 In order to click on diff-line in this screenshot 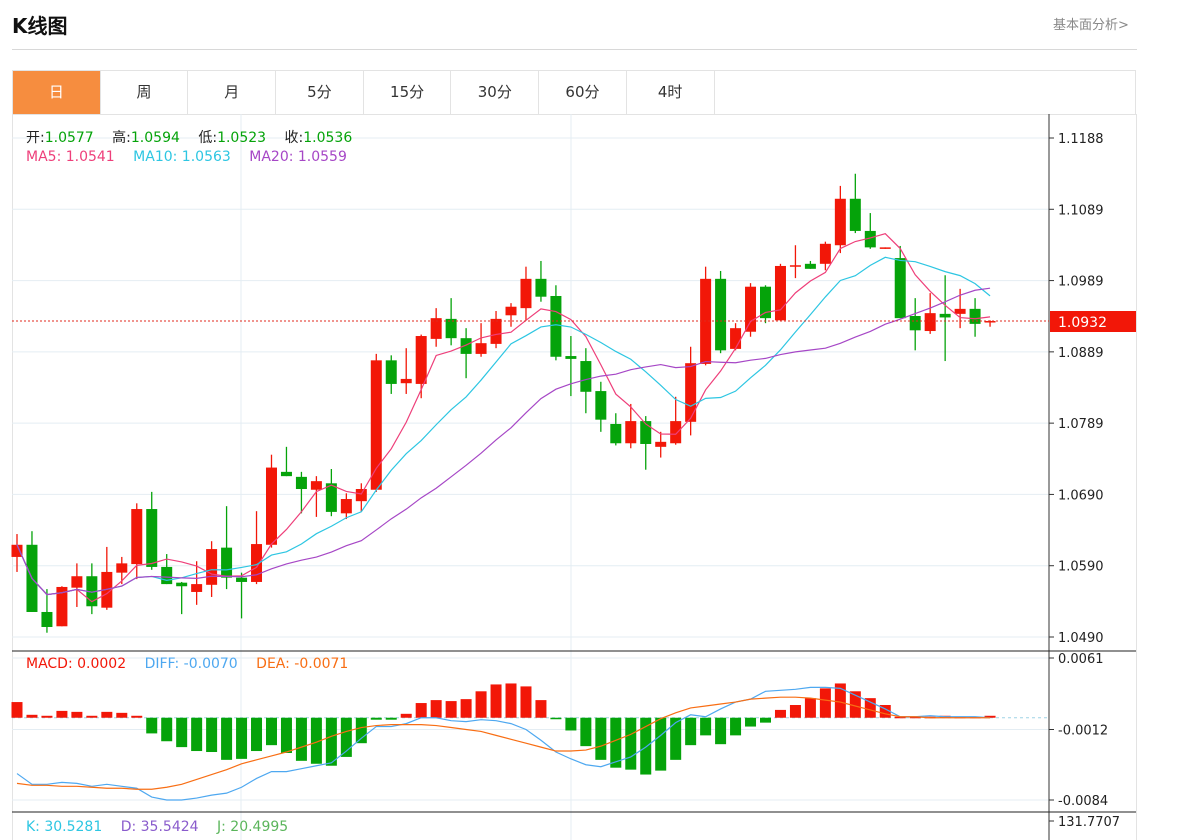, I will do `click(503, 743)`.